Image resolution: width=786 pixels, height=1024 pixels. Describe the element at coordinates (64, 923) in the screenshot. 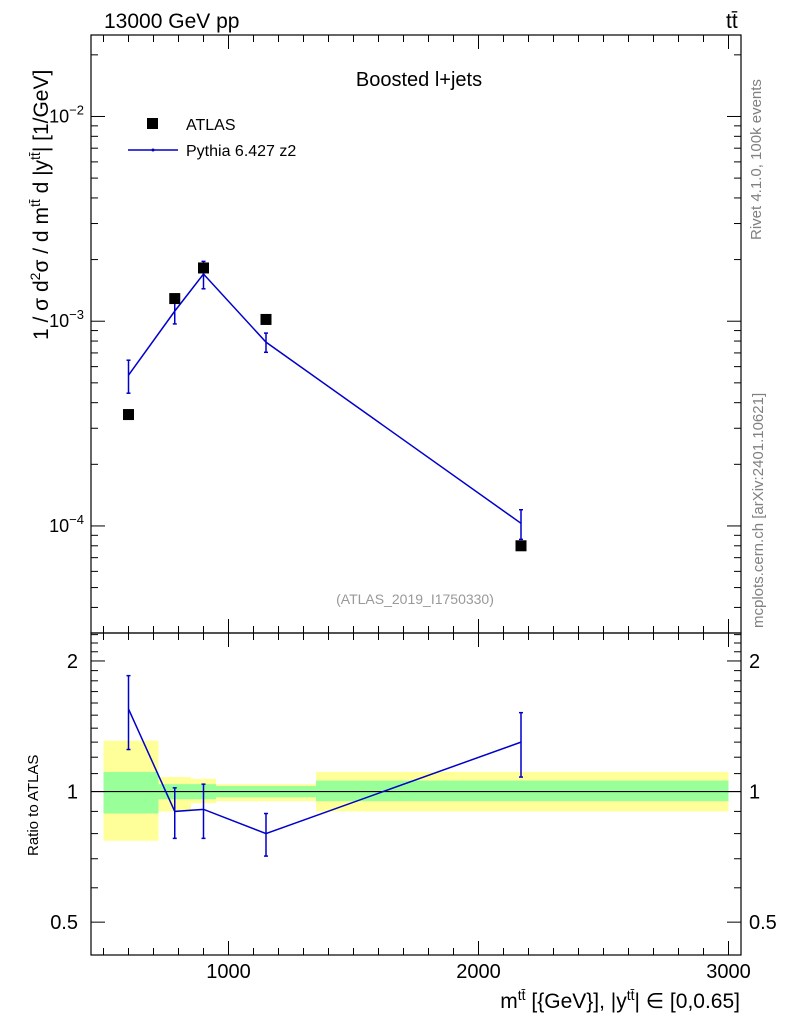

I see `ratio-y-tick-label: 0.5` at that location.